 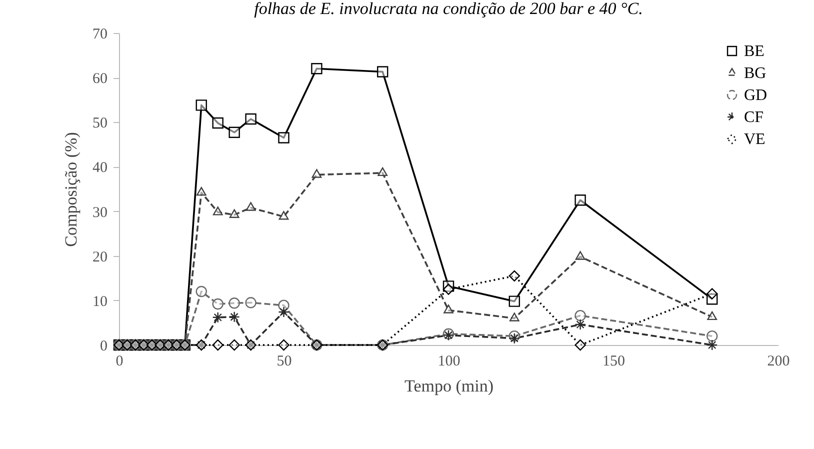 What do you see at coordinates (284, 362) in the screenshot?
I see `x-tick-label: 50` at bounding box center [284, 362].